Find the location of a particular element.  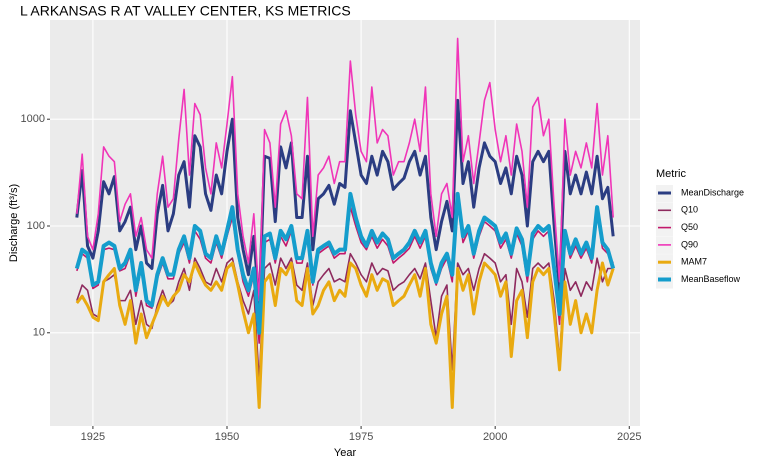

x-tick-label: 1975 is located at coordinates (361, 437).